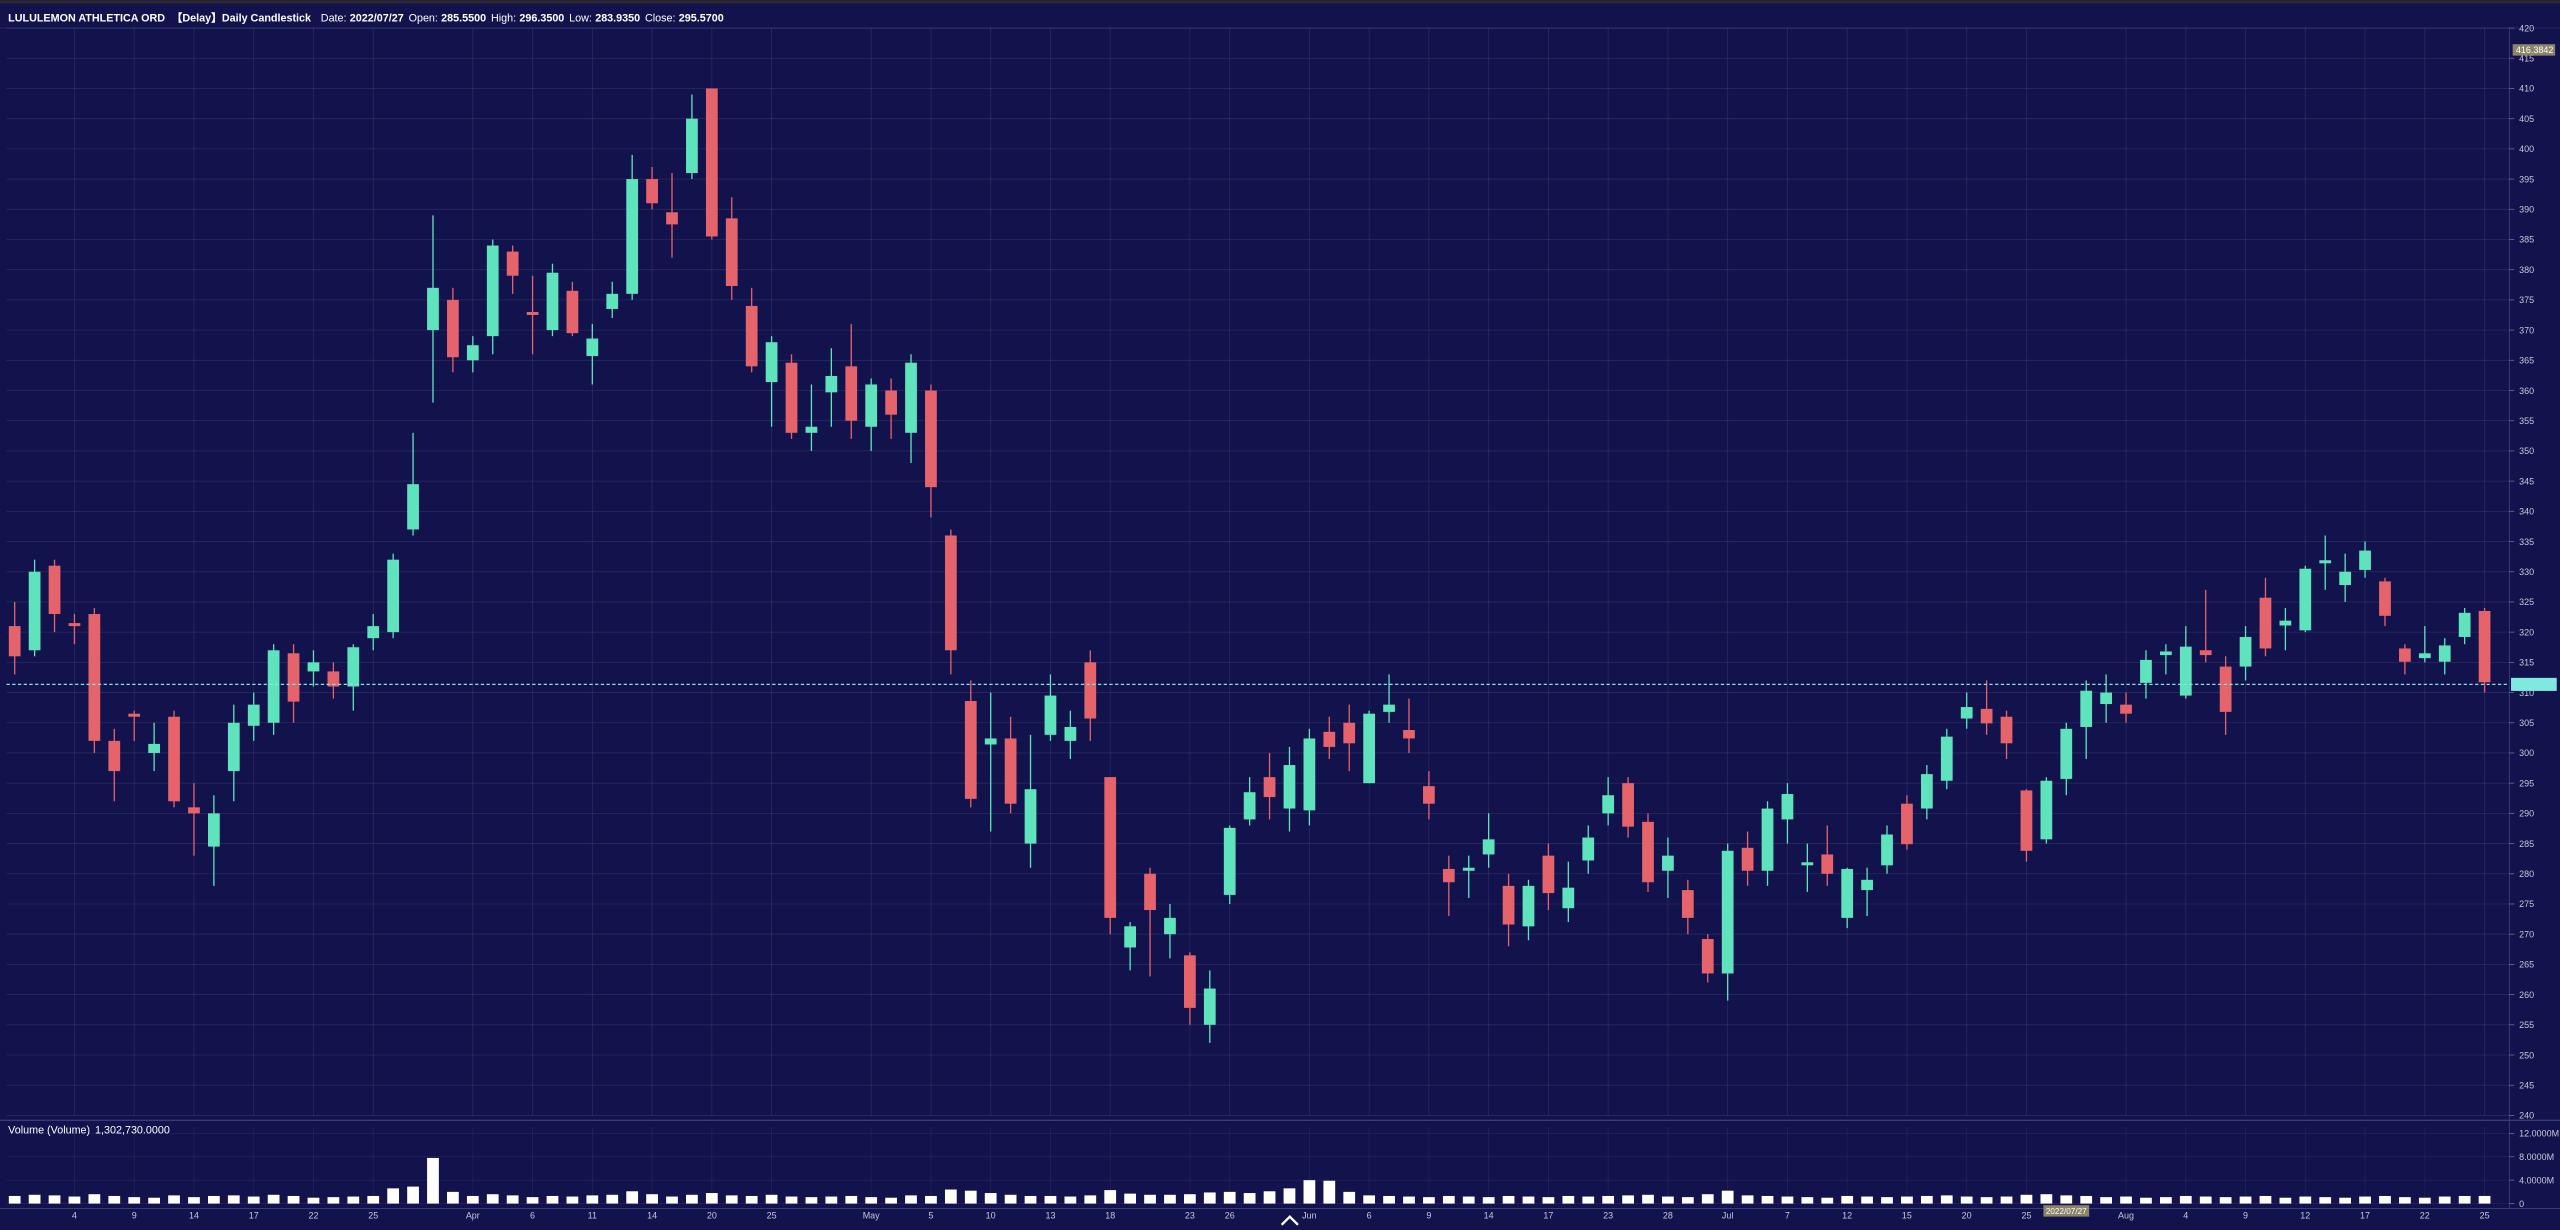 The height and width of the screenshot is (1230, 2560). What do you see at coordinates (2066, 1211) in the screenshot?
I see `crosshair-date-label: 2022/07/27` at bounding box center [2066, 1211].